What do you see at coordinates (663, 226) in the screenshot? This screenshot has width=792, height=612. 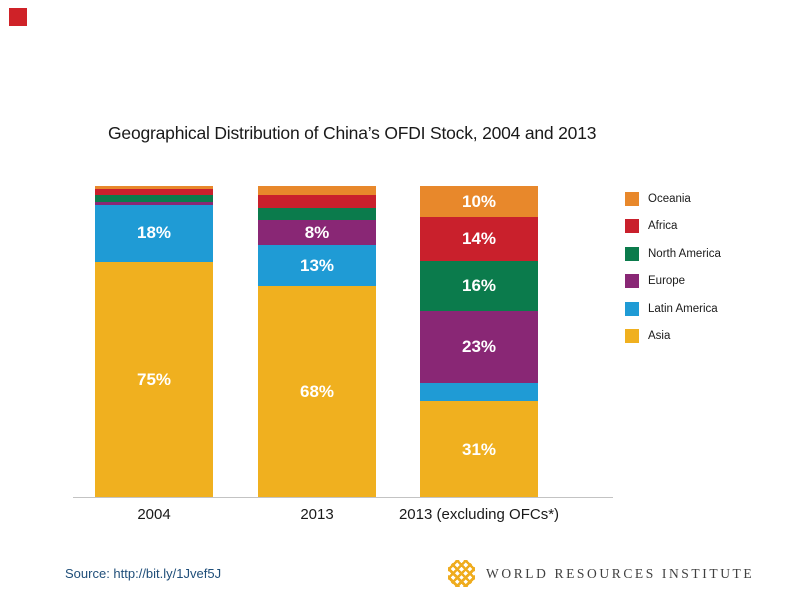 I see `legend-label: Africa` at bounding box center [663, 226].